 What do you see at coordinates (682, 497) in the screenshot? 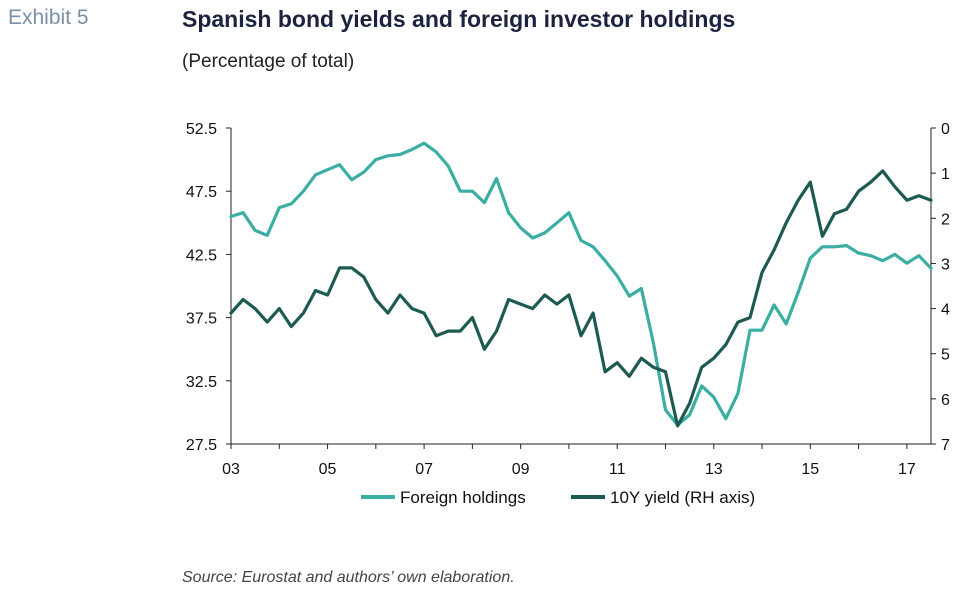
I see `legend-label-10y-yield: 10Y yield (RH axis)` at bounding box center [682, 497].